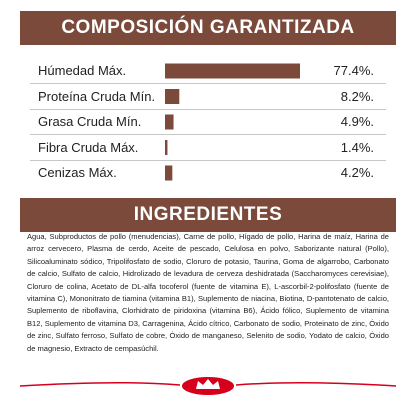 The height and width of the screenshot is (416, 416). I want to click on logo, so click(208, 386).